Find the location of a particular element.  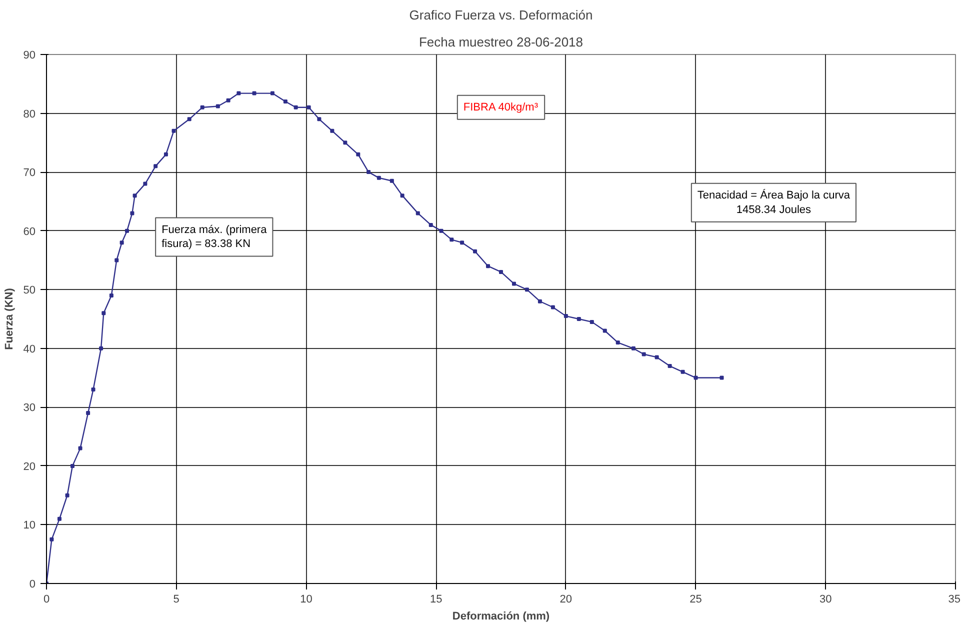

chart-title: Grafico Fuerza vs. Deformación is located at coordinates (501, 15).